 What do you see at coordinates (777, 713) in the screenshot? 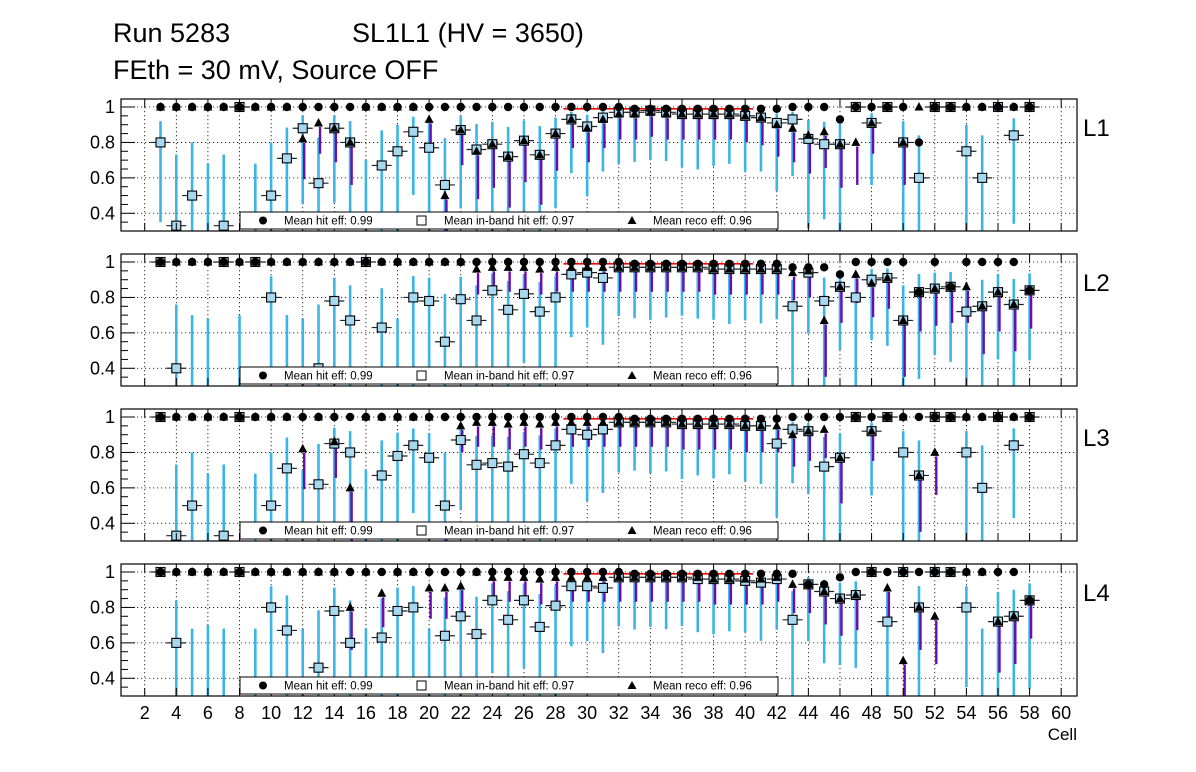
I see `x-tick-label: 42` at bounding box center [777, 713].